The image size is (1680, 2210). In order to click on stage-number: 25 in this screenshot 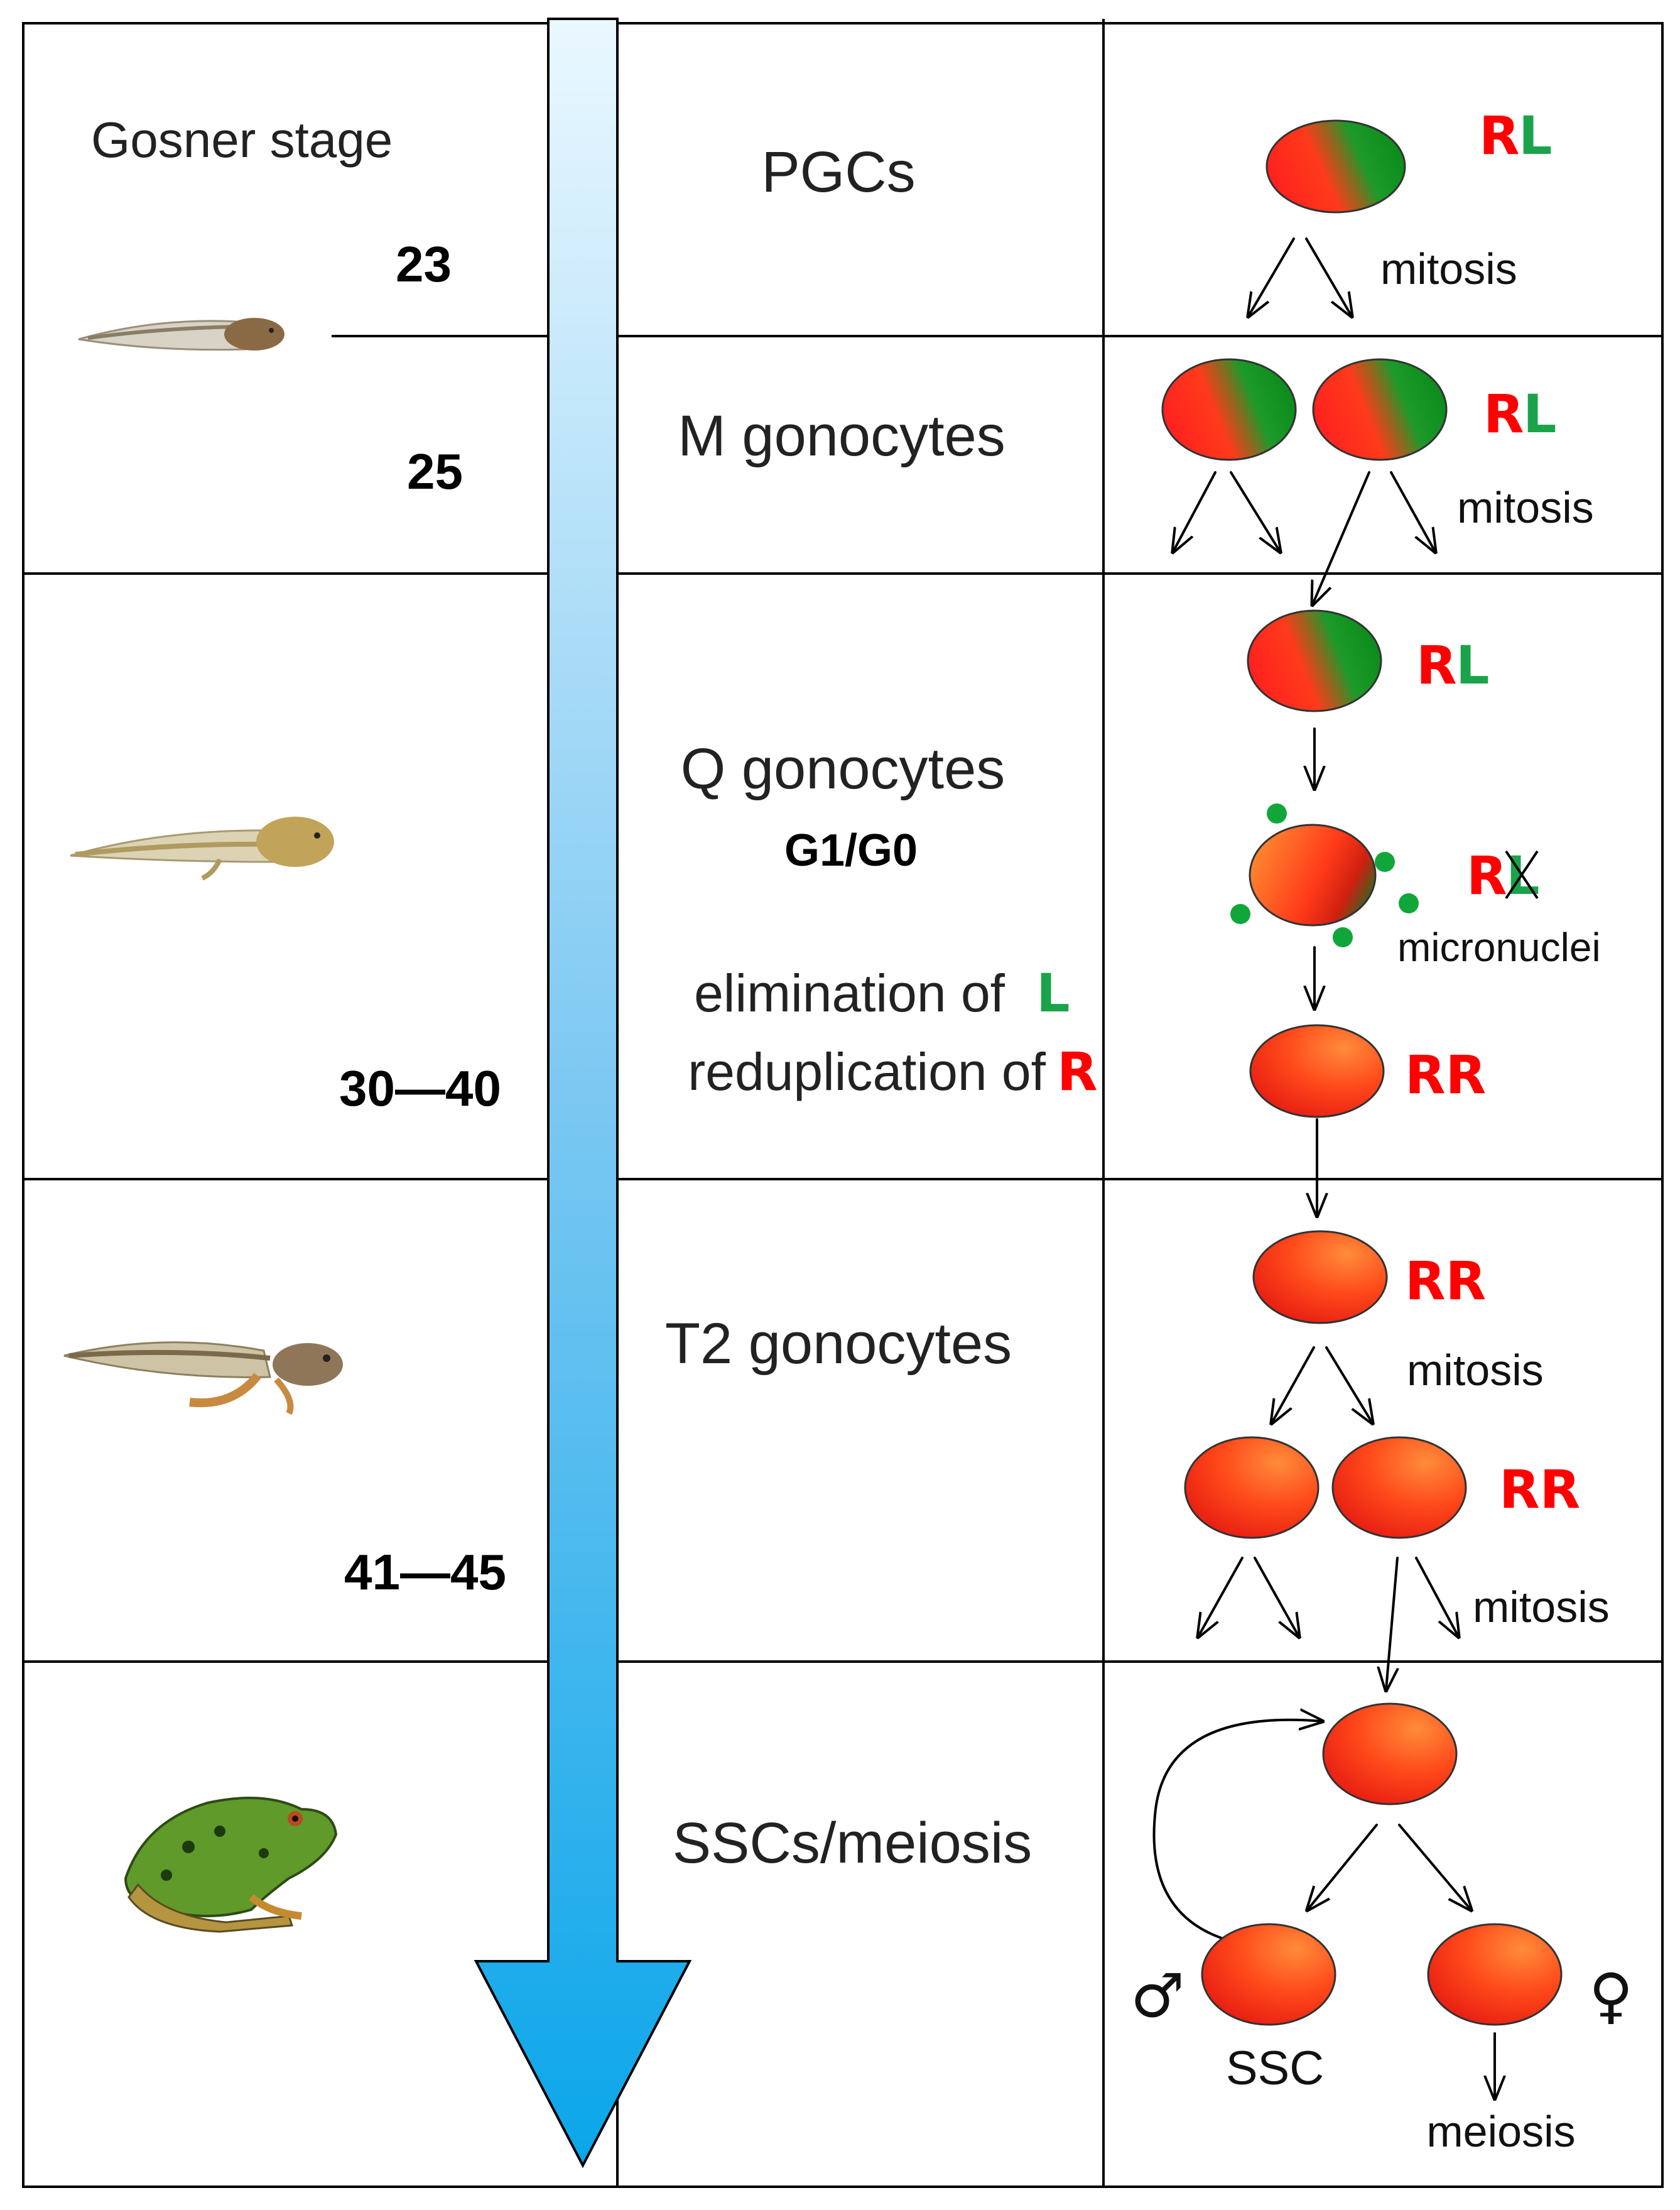, I will do `click(435, 472)`.